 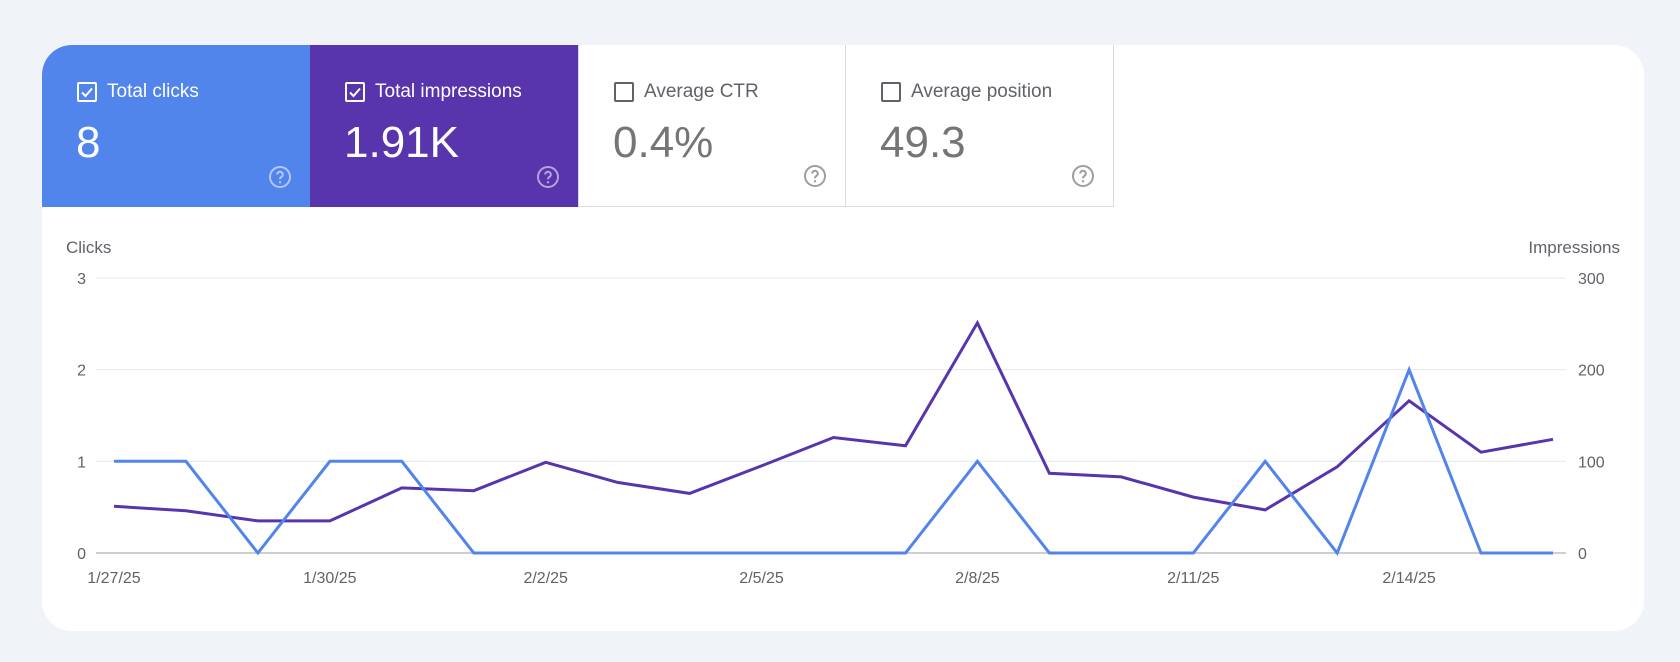 I want to click on metric-value: 0.4%, so click(x=663, y=142).